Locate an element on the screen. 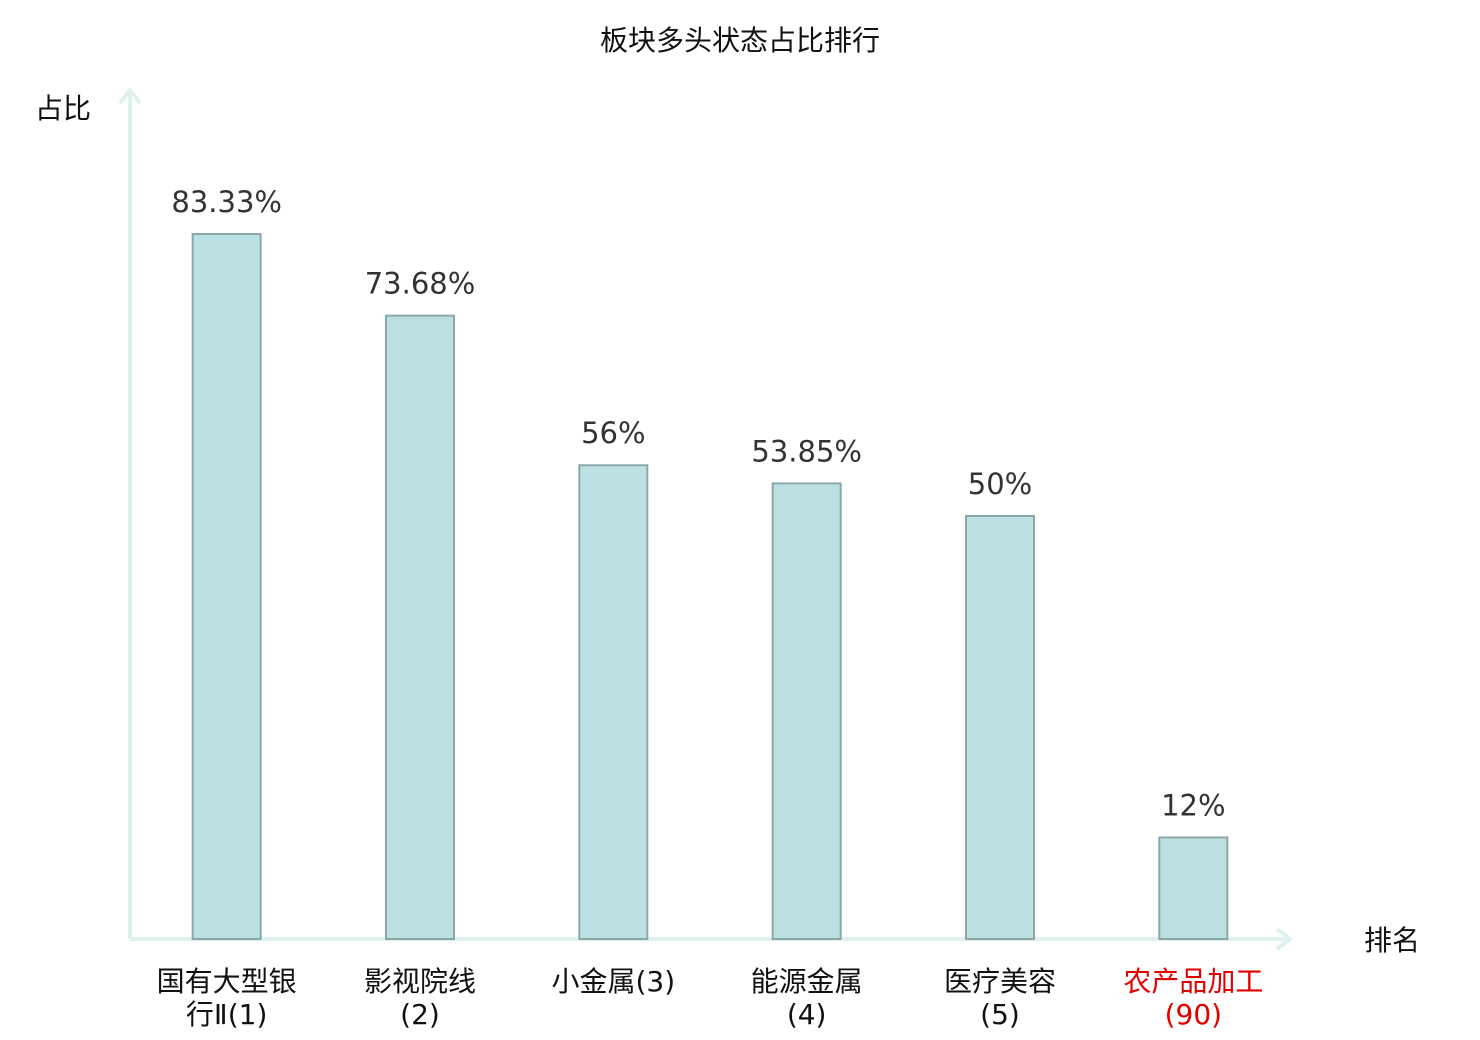 This screenshot has height=1040, width=1480. x-tick-label: 医疗美容(5) is located at coordinates (999, 998).